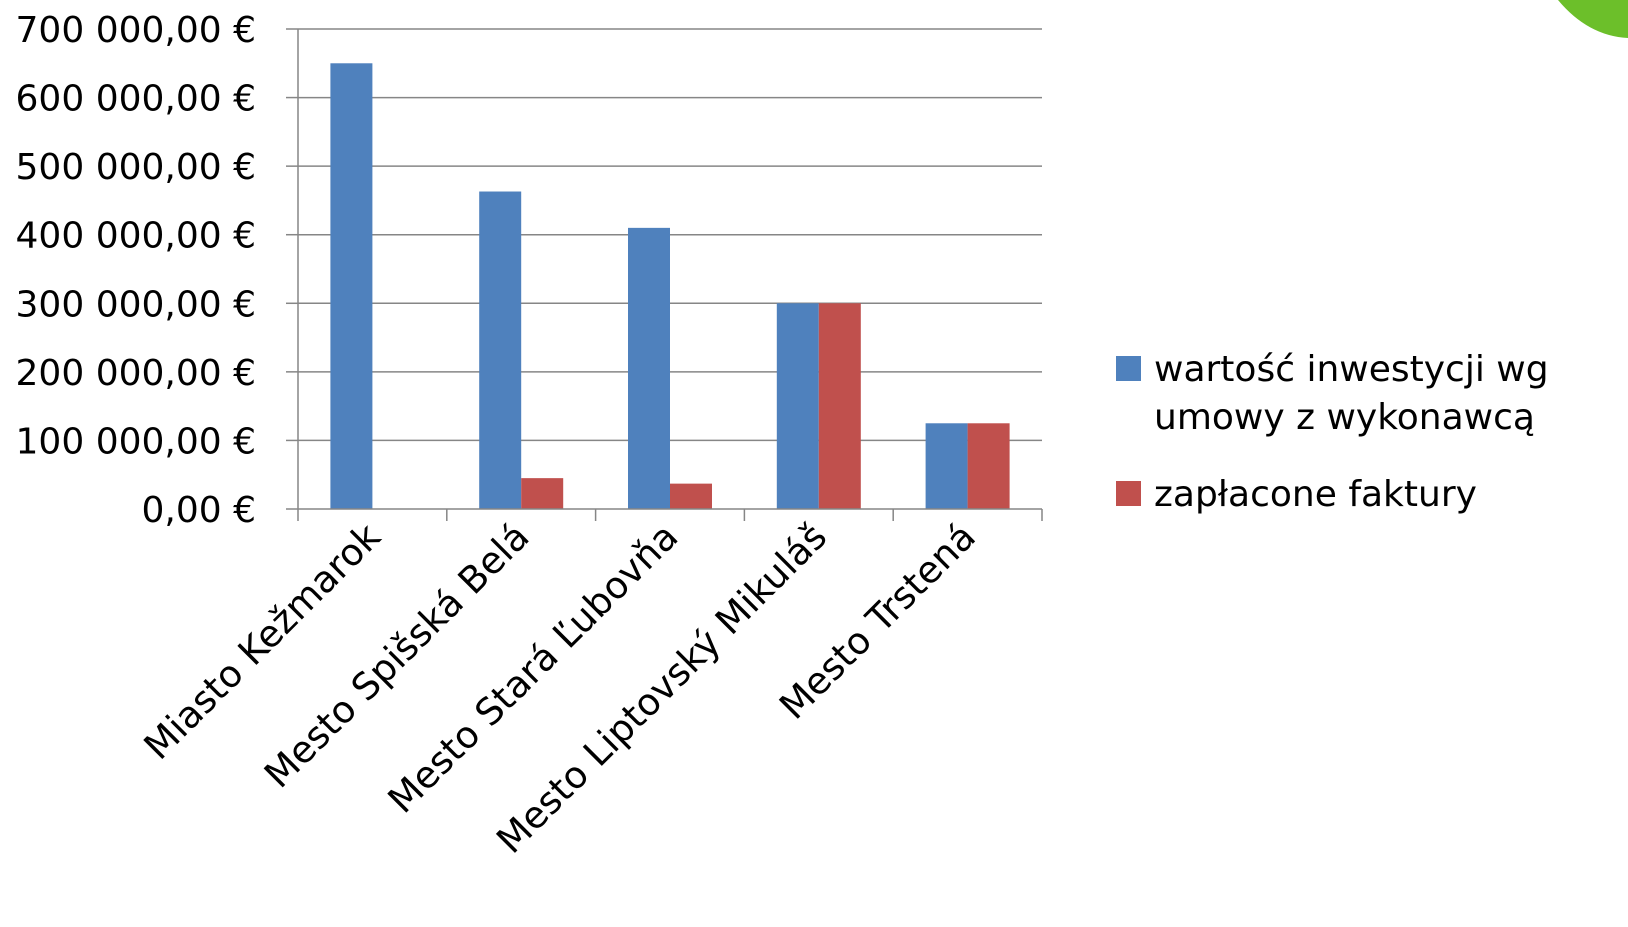 This screenshot has width=1628, height=927. Describe the element at coordinates (1344, 417) in the screenshot. I see `legend-label-series-1: umowy z wykonawcą` at that location.